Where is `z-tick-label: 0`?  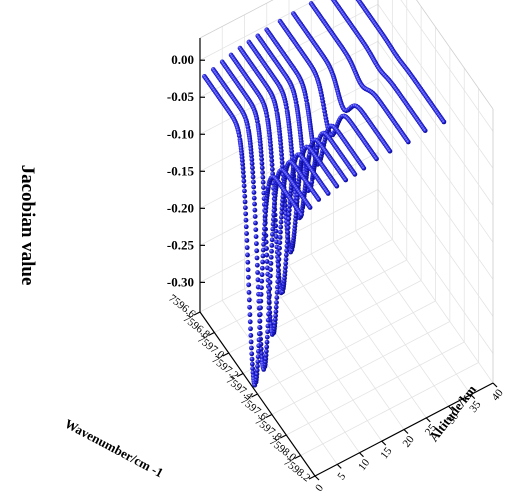 z-tick-label: 0 is located at coordinates (319, 488).